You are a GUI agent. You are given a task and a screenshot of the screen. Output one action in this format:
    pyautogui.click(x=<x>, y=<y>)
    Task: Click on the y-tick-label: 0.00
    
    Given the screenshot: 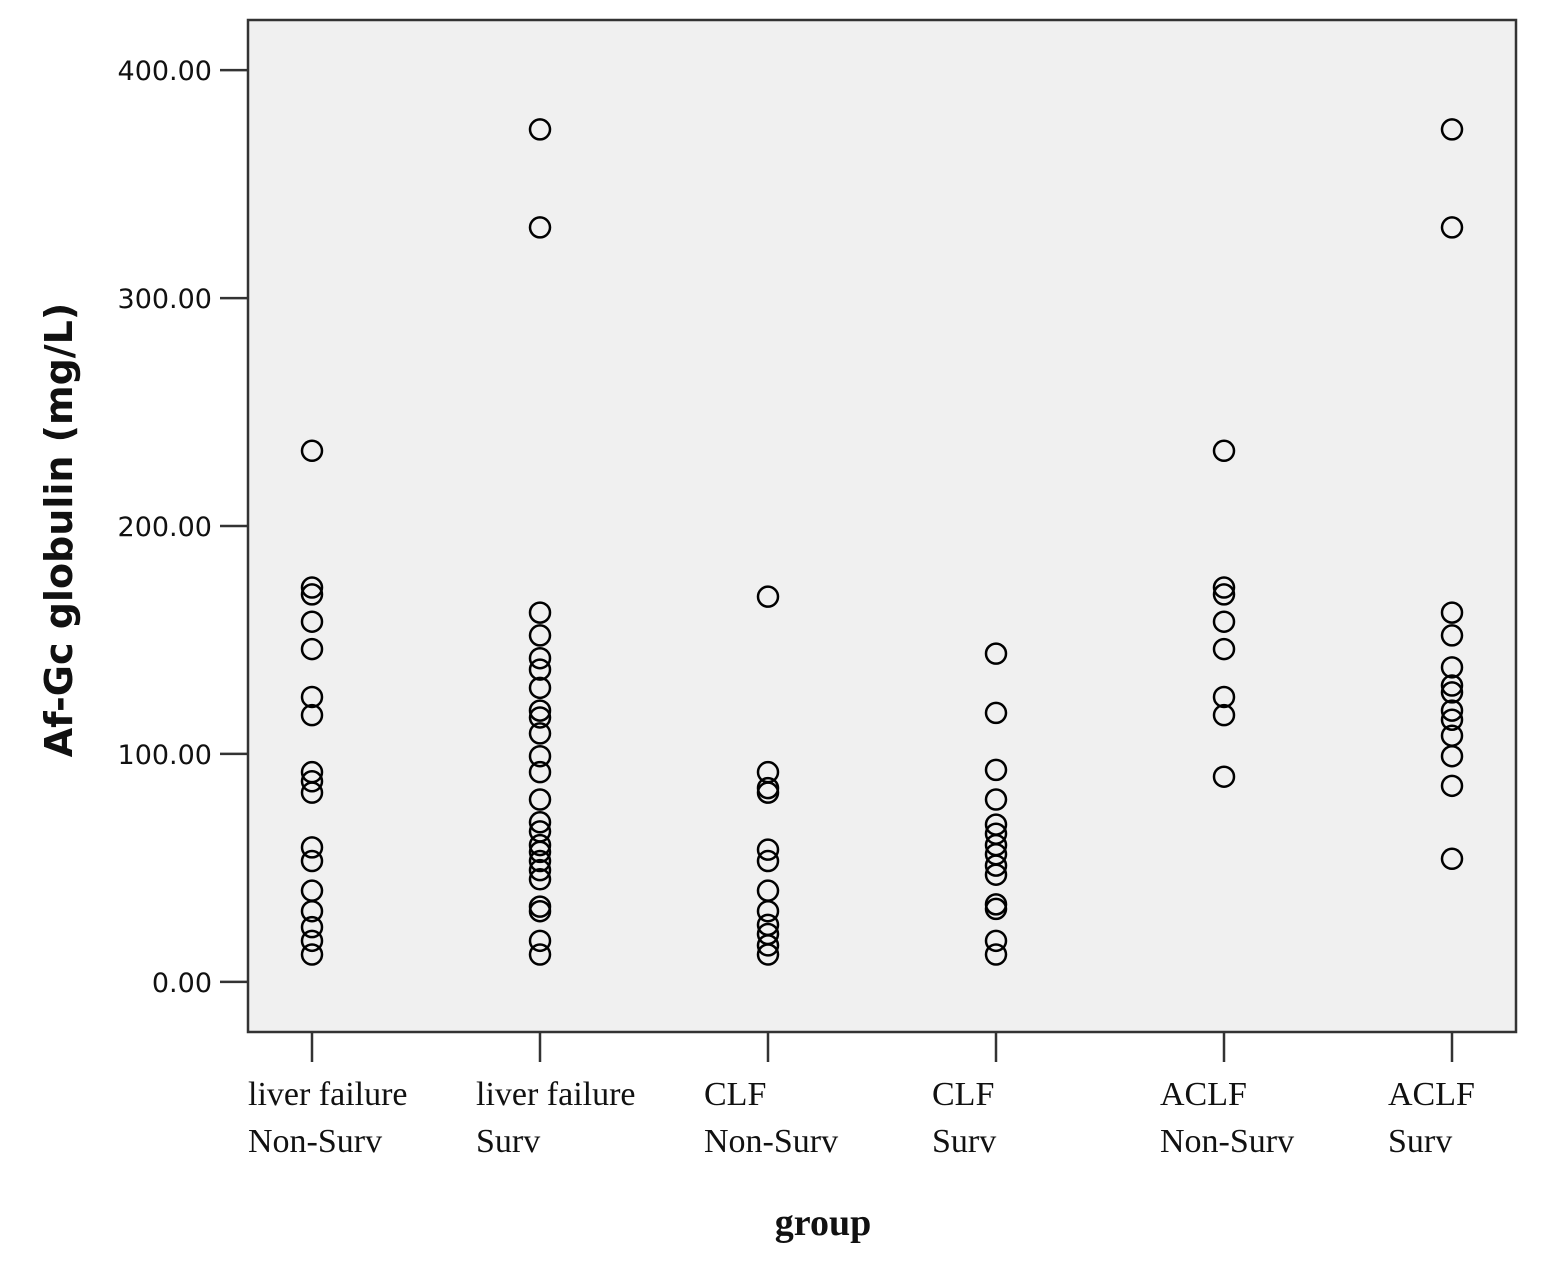 What is the action you would take?
    pyautogui.click(x=182, y=983)
    